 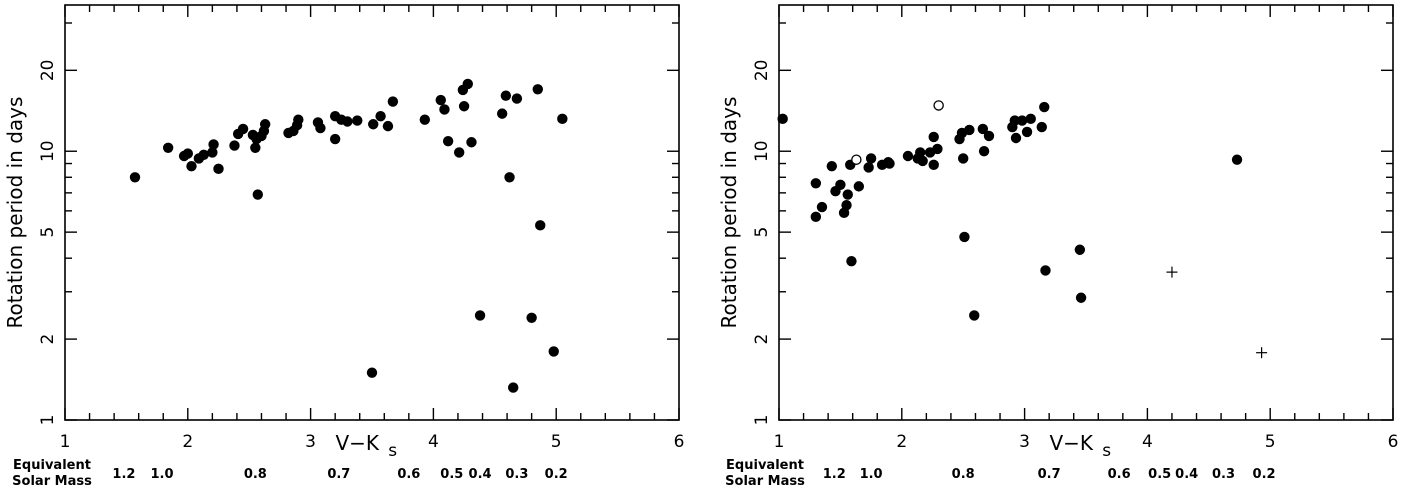 I want to click on x-tick-label: 1, so click(x=65, y=442).